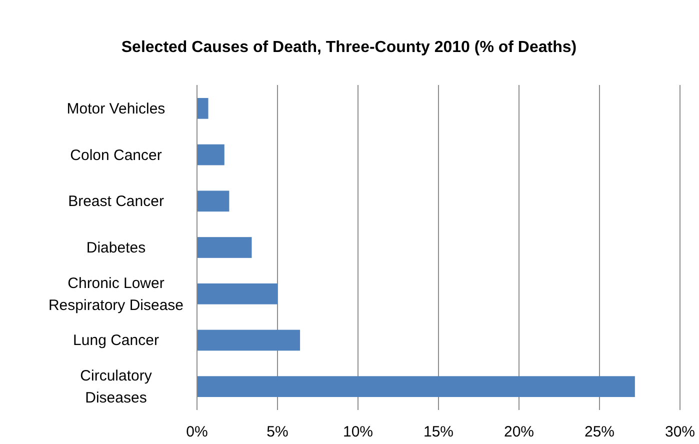 The height and width of the screenshot is (444, 699). Describe the element at coordinates (116, 341) in the screenshot. I see `y-tick-label: Lung Cancer` at that location.